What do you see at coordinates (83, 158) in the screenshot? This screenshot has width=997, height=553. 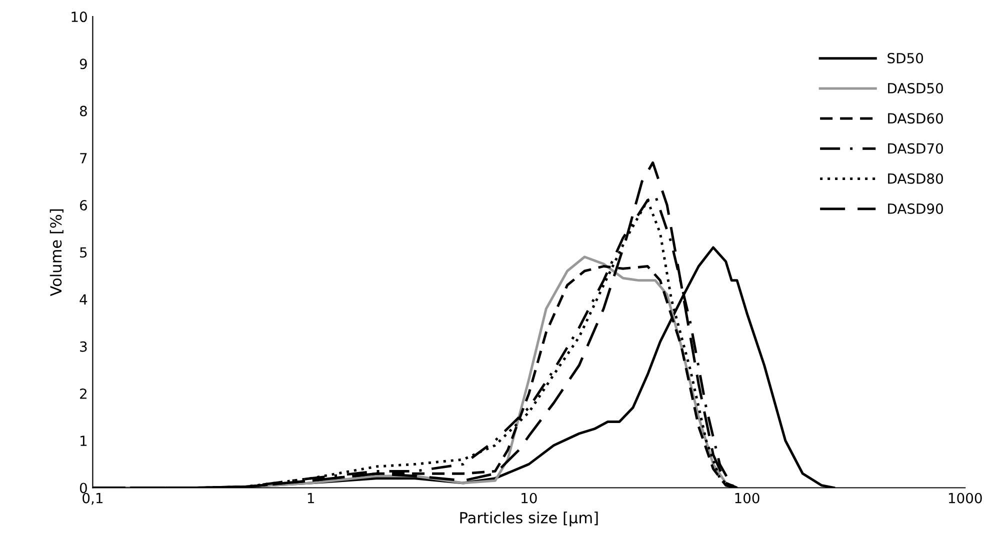 I see `y-tick-label: 7` at bounding box center [83, 158].